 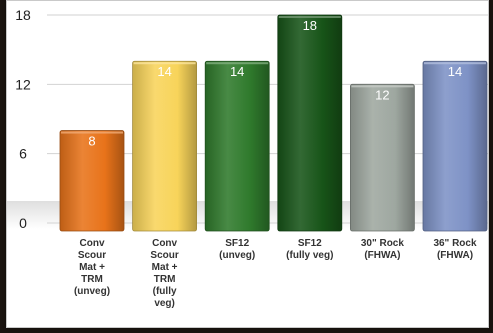 I want to click on x-tick-label: 30" Rock (FHWA), so click(x=382, y=249).